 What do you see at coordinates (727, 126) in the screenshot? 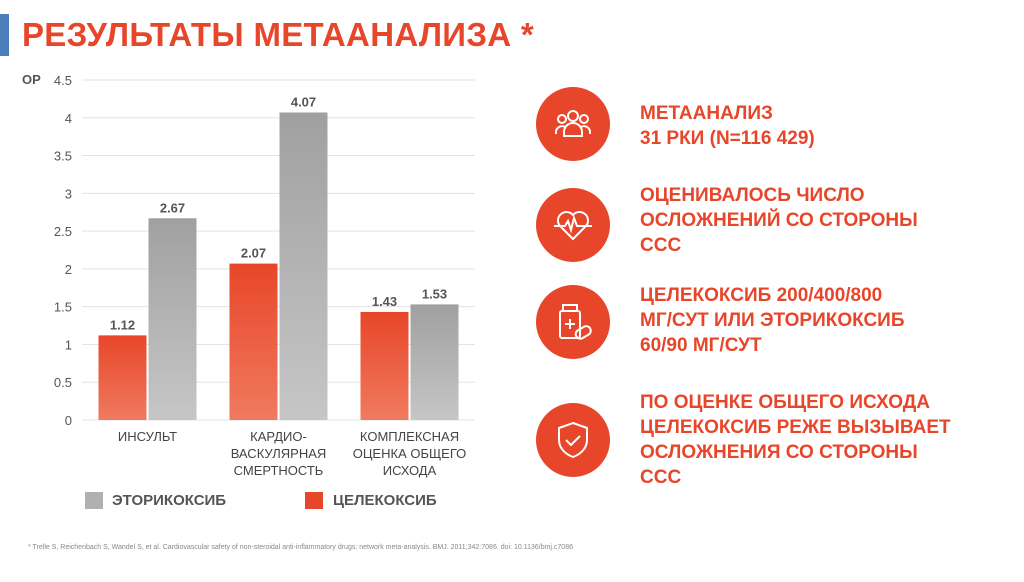
I see `item-text-meta: МЕТААНАЛИЗ 31 РКИ (N=116 429)` at bounding box center [727, 126].